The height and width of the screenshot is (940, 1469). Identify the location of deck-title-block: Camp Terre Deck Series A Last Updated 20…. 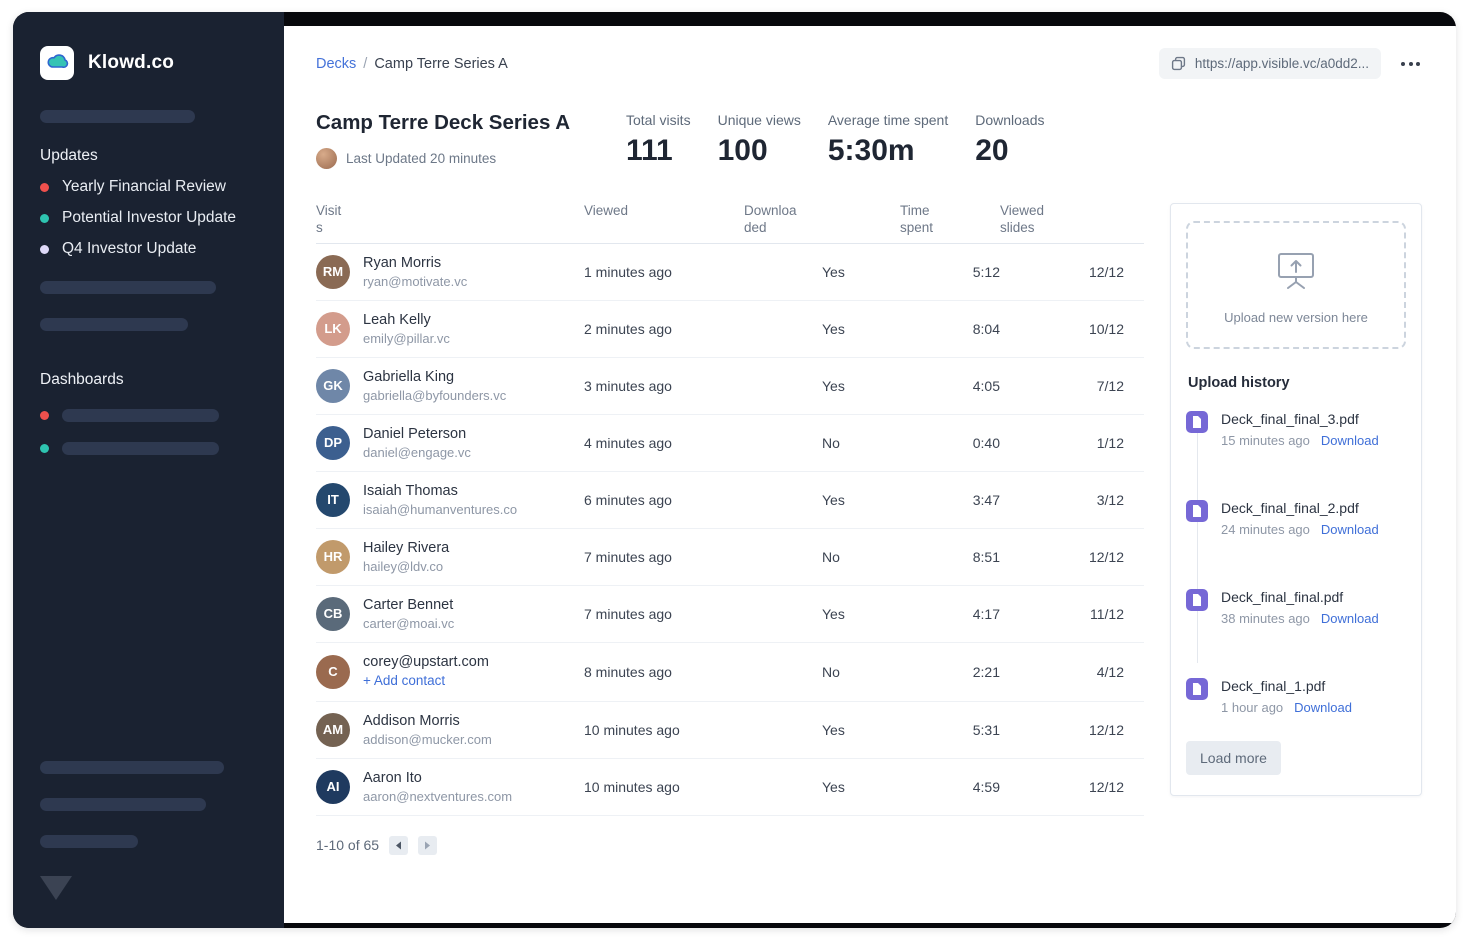
(471, 140).